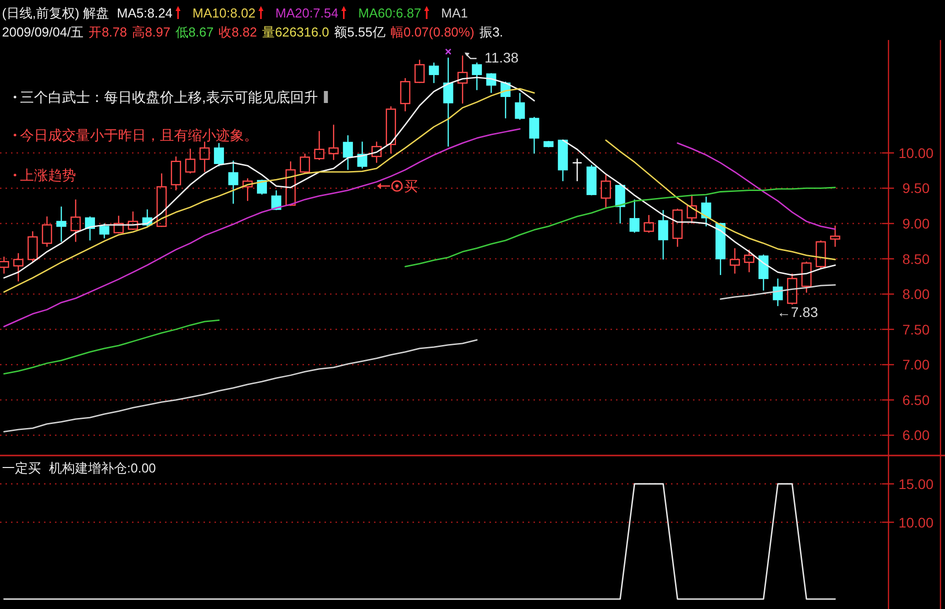 This screenshot has width=945, height=609. Describe the element at coordinates (411, 186) in the screenshot. I see `annotation: 买` at that location.